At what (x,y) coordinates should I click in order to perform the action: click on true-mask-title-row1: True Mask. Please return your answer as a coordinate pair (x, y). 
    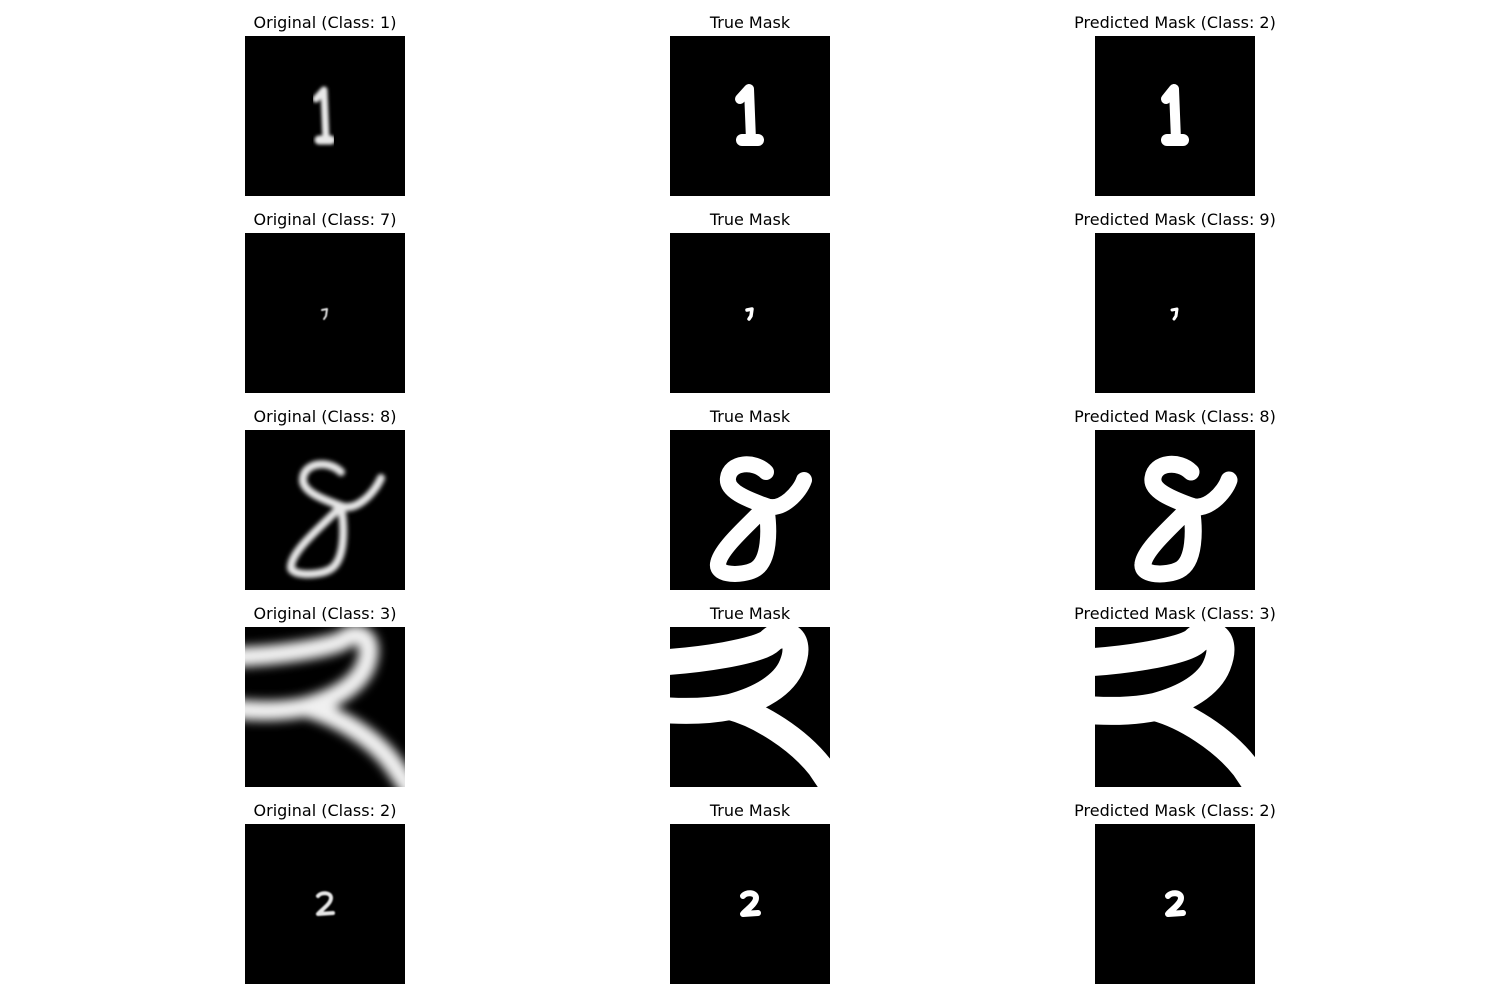
    Looking at the image, I should click on (750, 22).